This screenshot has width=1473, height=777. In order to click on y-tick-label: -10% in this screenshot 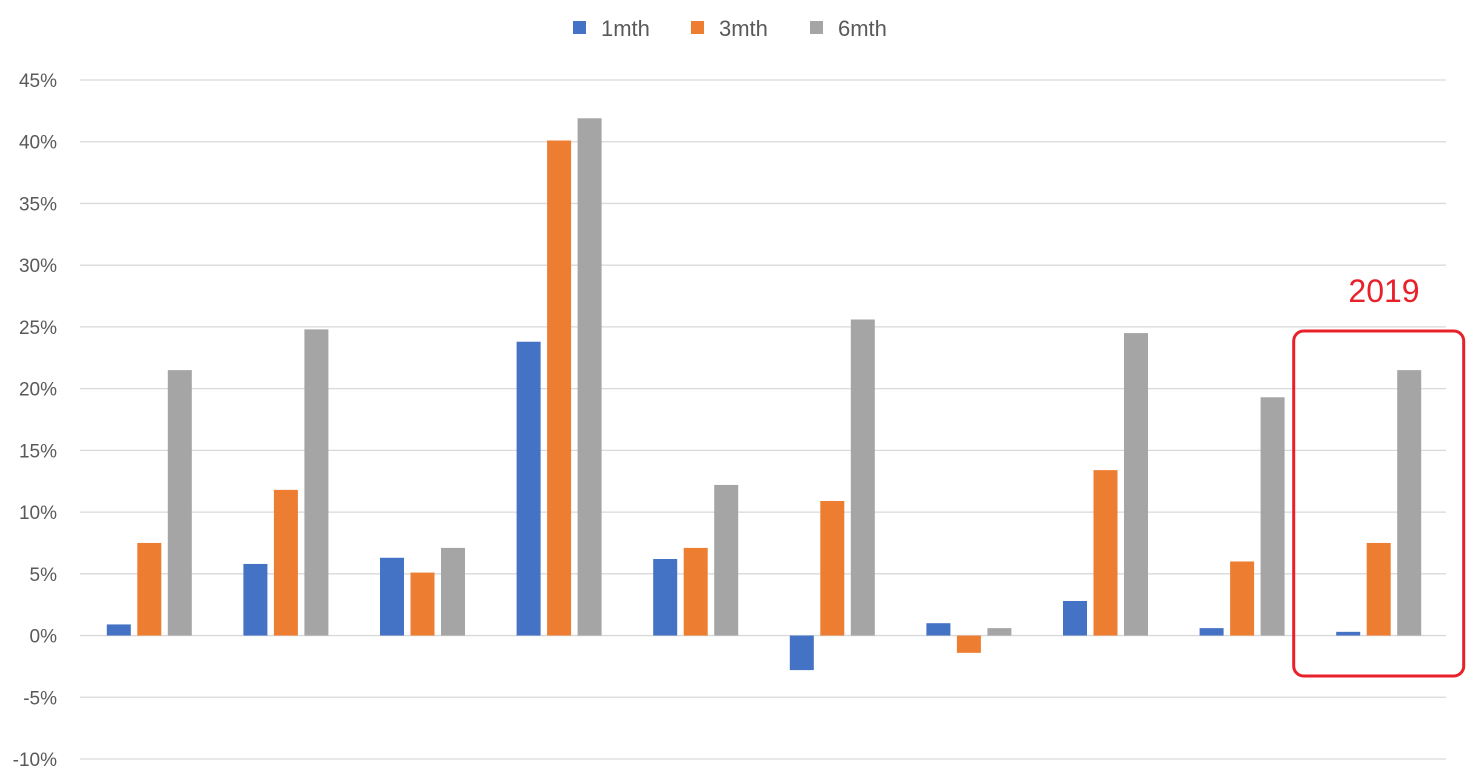, I will do `click(35, 760)`.